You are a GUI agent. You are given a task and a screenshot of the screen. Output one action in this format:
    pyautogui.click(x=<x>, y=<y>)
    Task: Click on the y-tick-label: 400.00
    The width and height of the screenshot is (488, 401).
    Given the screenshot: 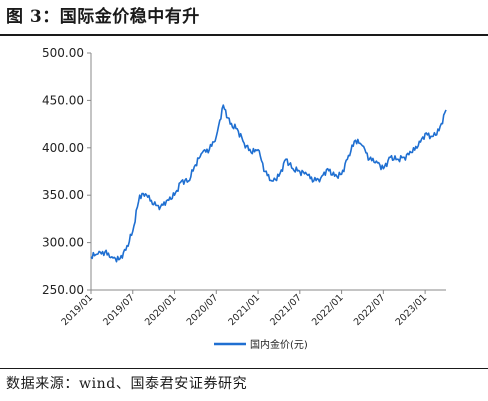 What is the action you would take?
    pyautogui.click(x=63, y=148)
    